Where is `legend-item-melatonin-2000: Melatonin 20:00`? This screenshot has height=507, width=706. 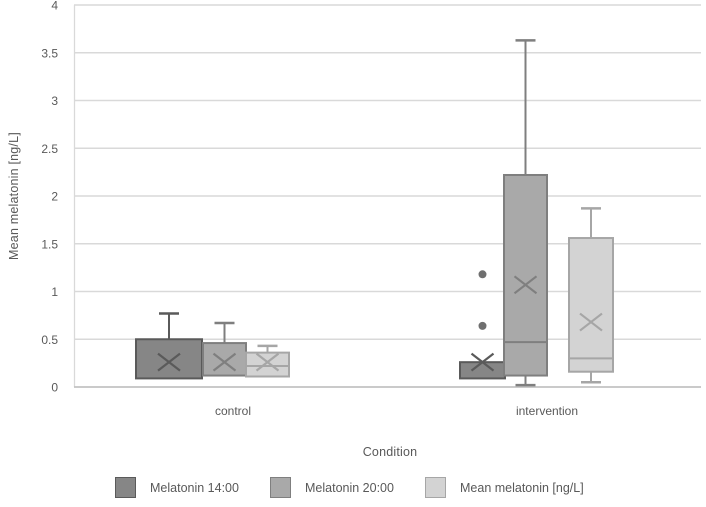 legend-item-melatonin-2000: Melatonin 20:00 is located at coordinates (332, 487).